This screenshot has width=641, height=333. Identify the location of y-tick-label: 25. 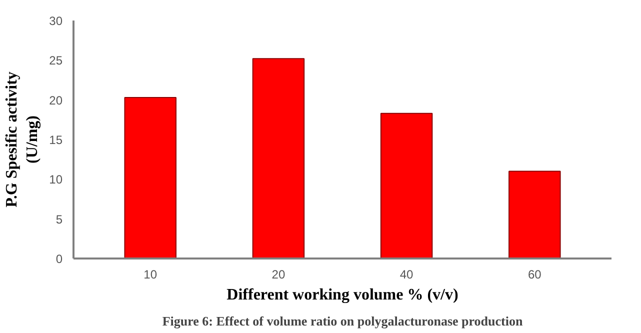
(56, 61).